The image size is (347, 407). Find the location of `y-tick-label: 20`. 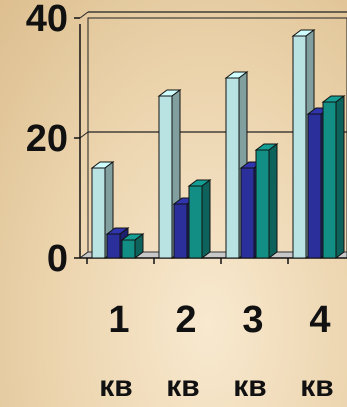

y-tick-label: 20 is located at coordinates (47, 139).